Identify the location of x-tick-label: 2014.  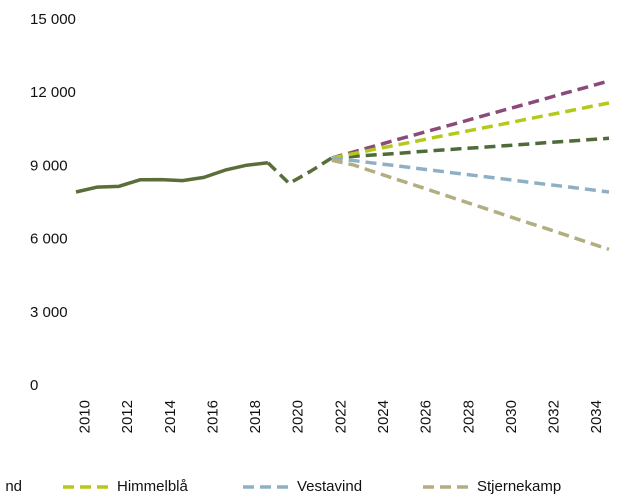
(170, 416).